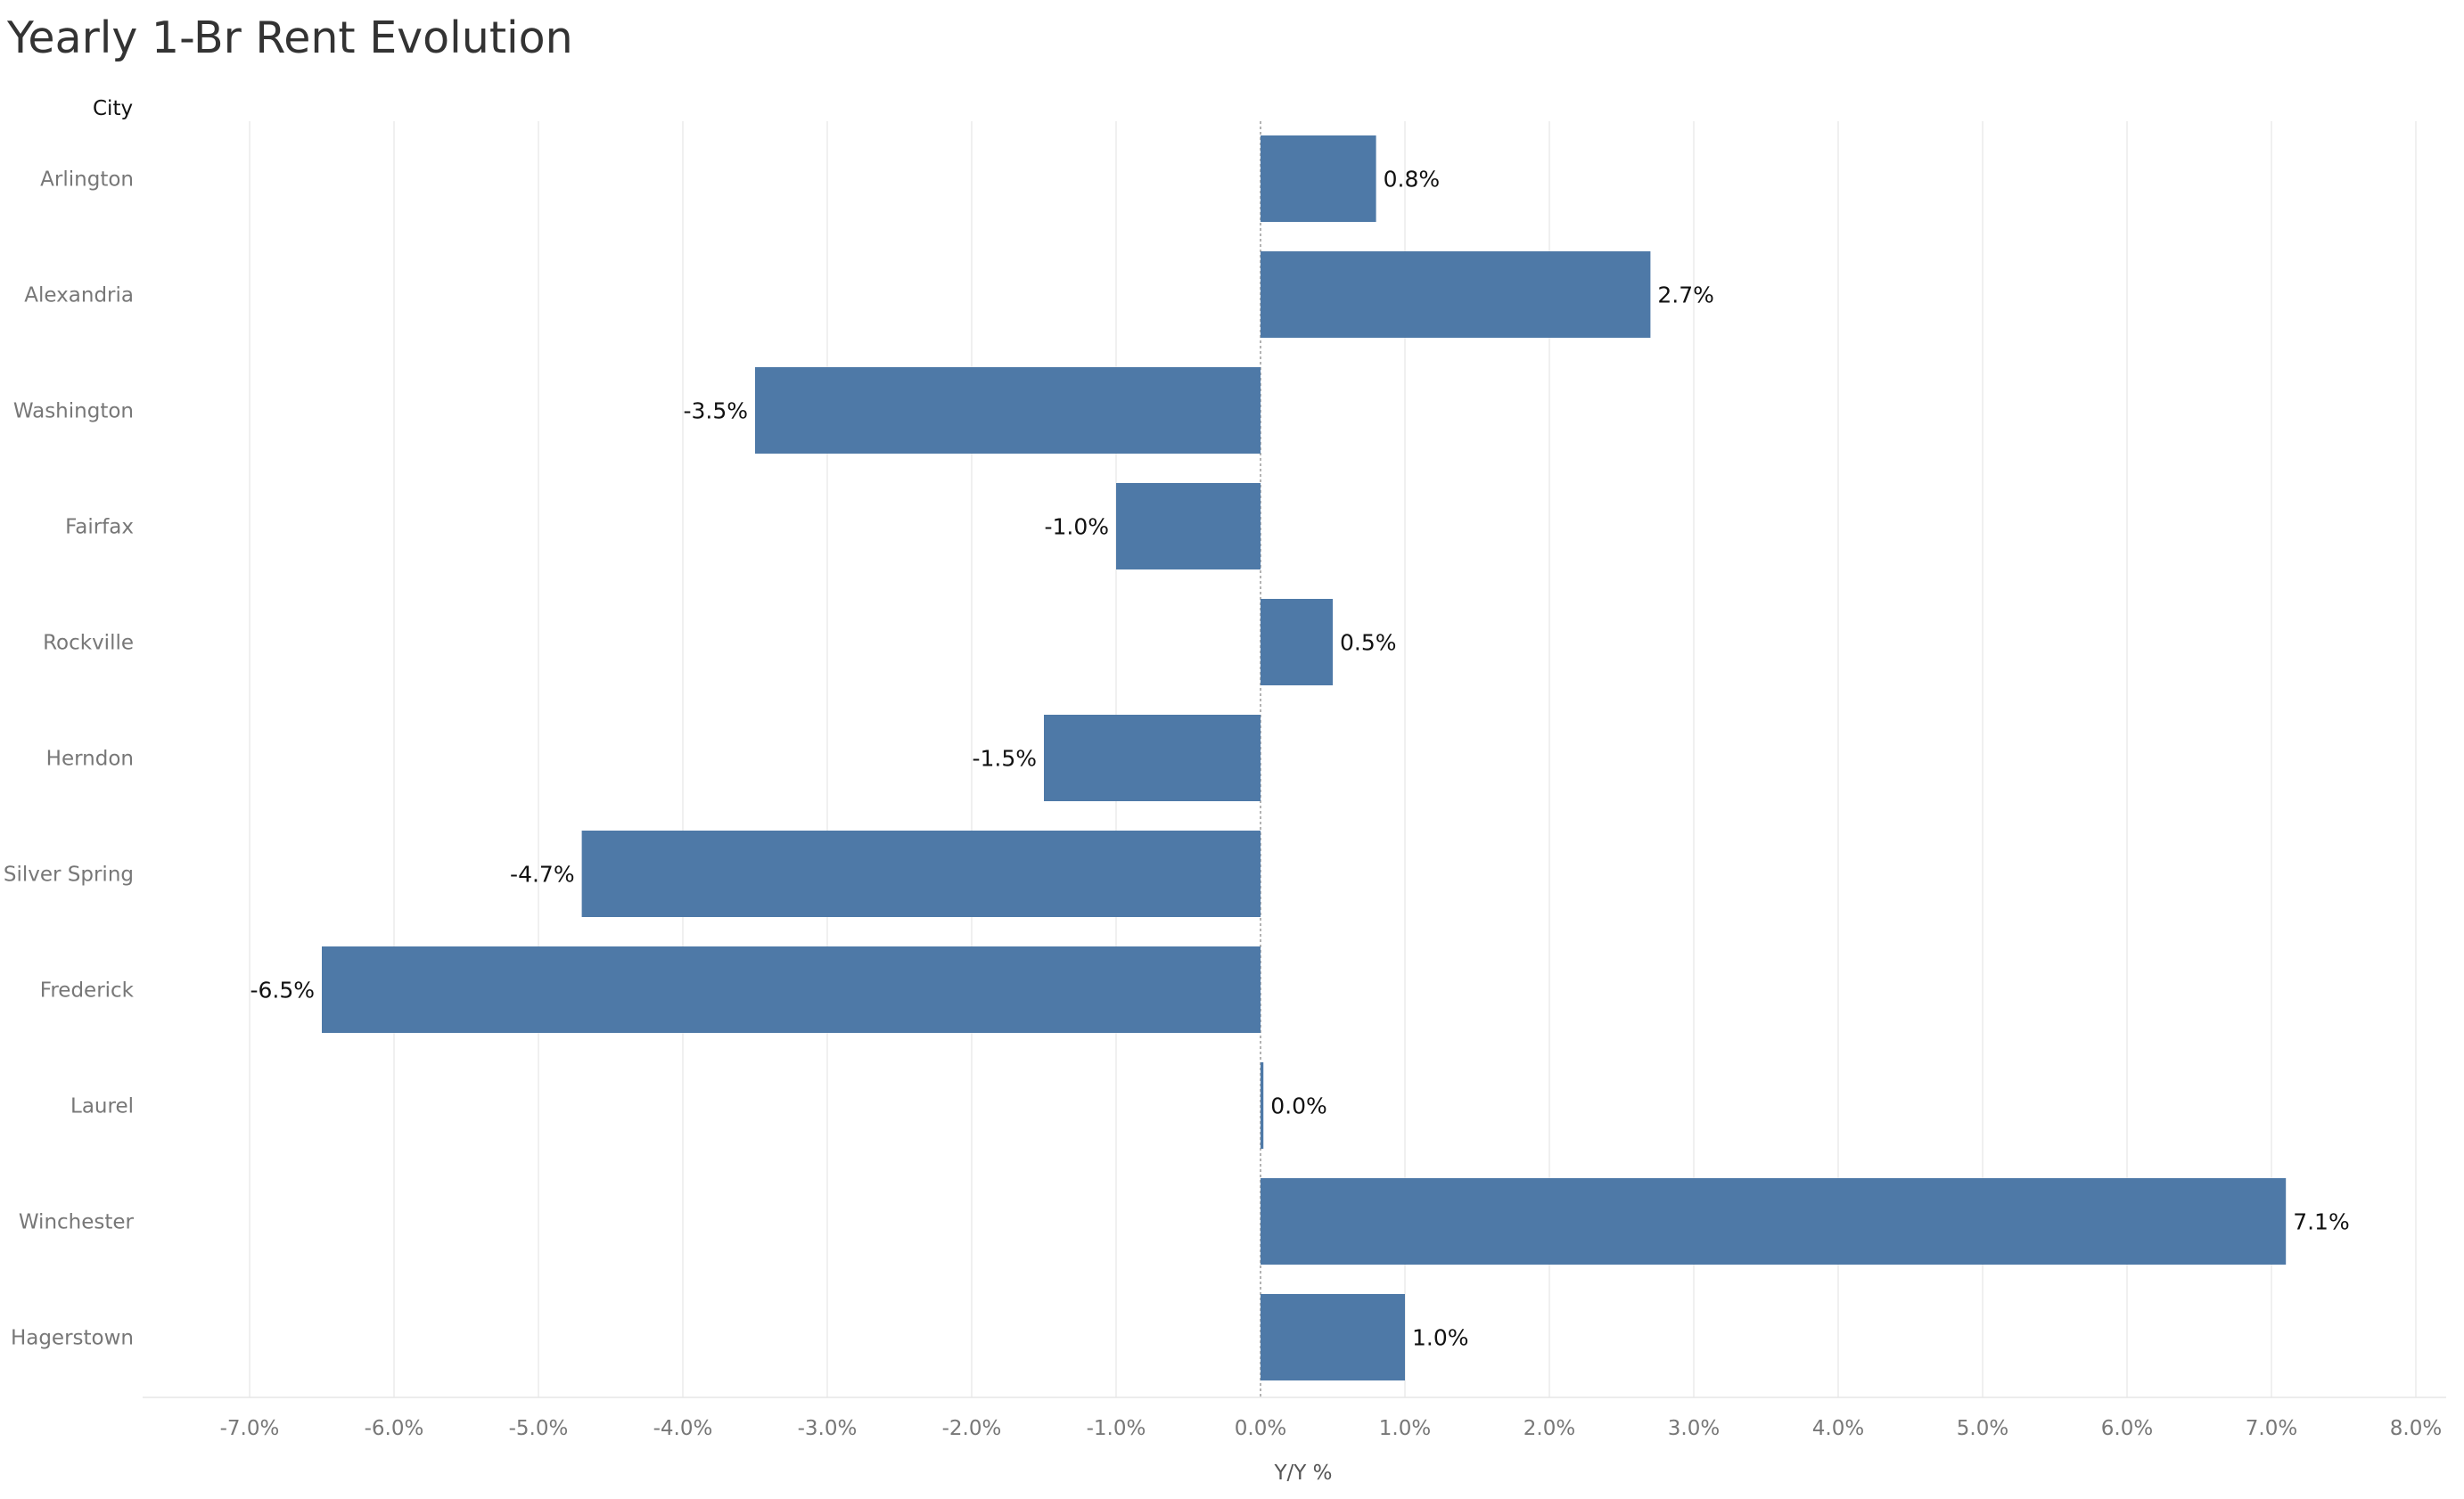  Describe the element at coordinates (539, 1428) in the screenshot. I see `x-tick-label: -5.0%` at that location.